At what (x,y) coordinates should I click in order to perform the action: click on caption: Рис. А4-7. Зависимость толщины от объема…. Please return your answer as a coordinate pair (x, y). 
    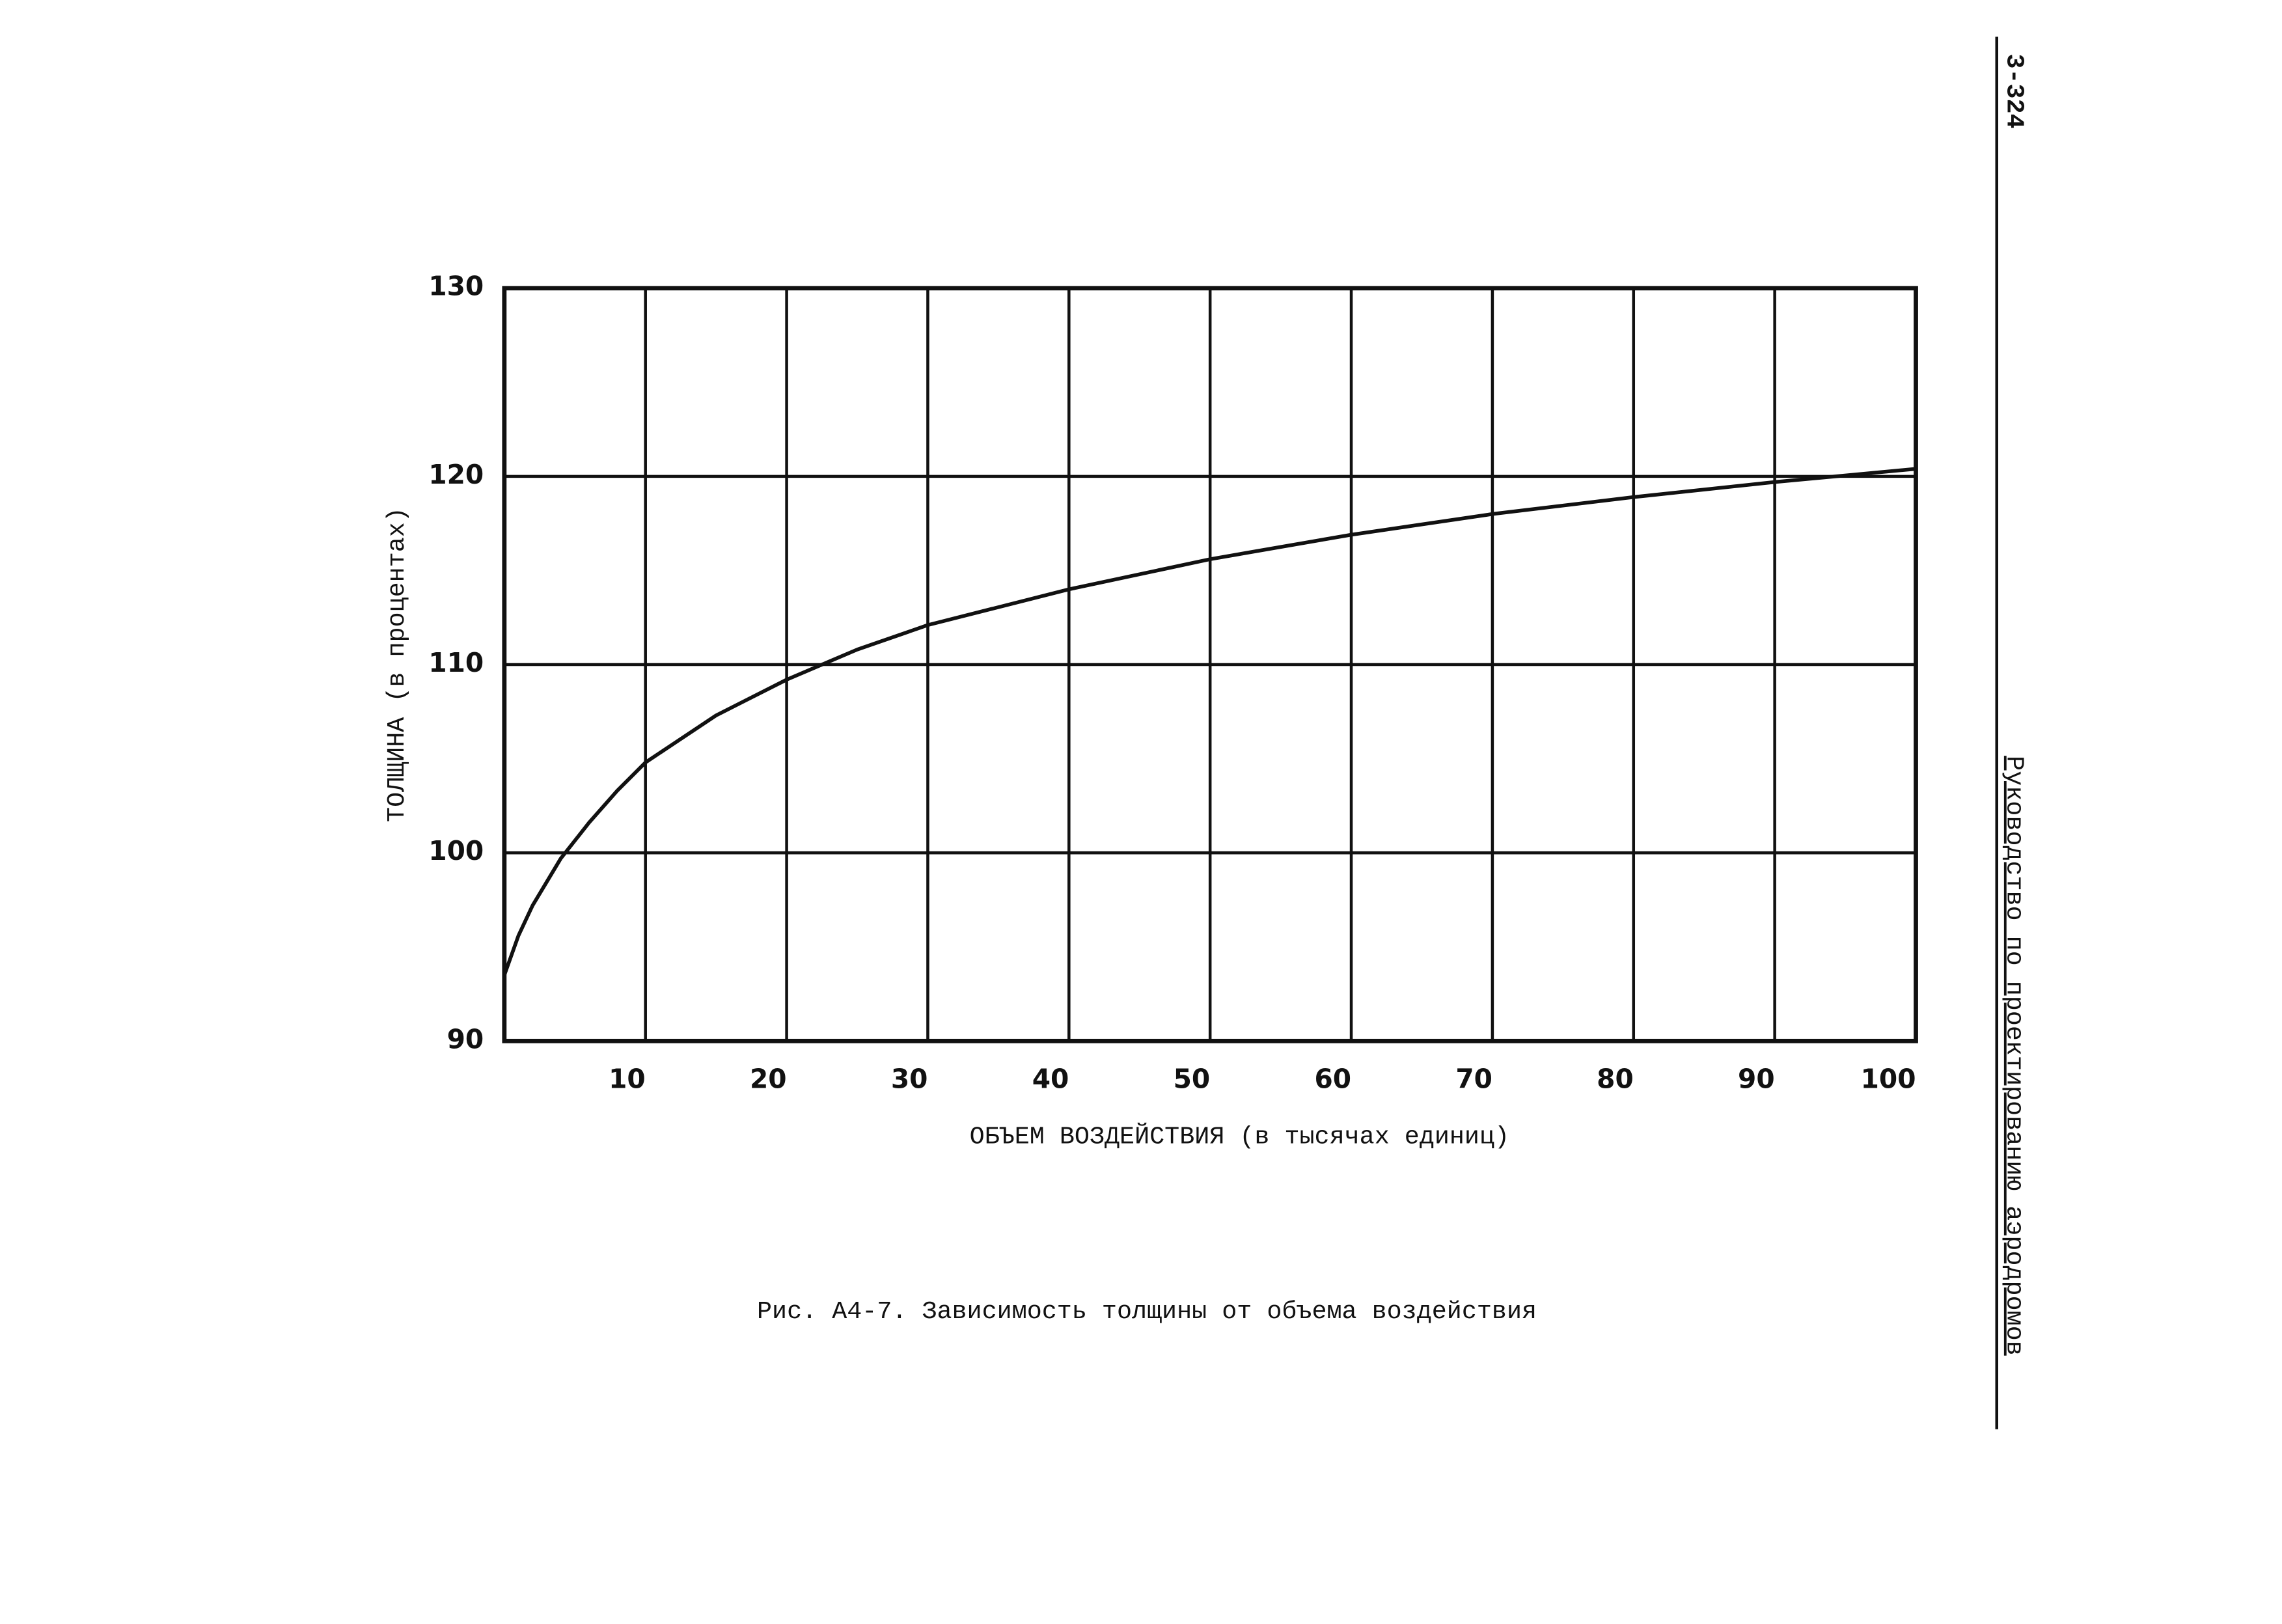
    Looking at the image, I should click on (1147, 1311).